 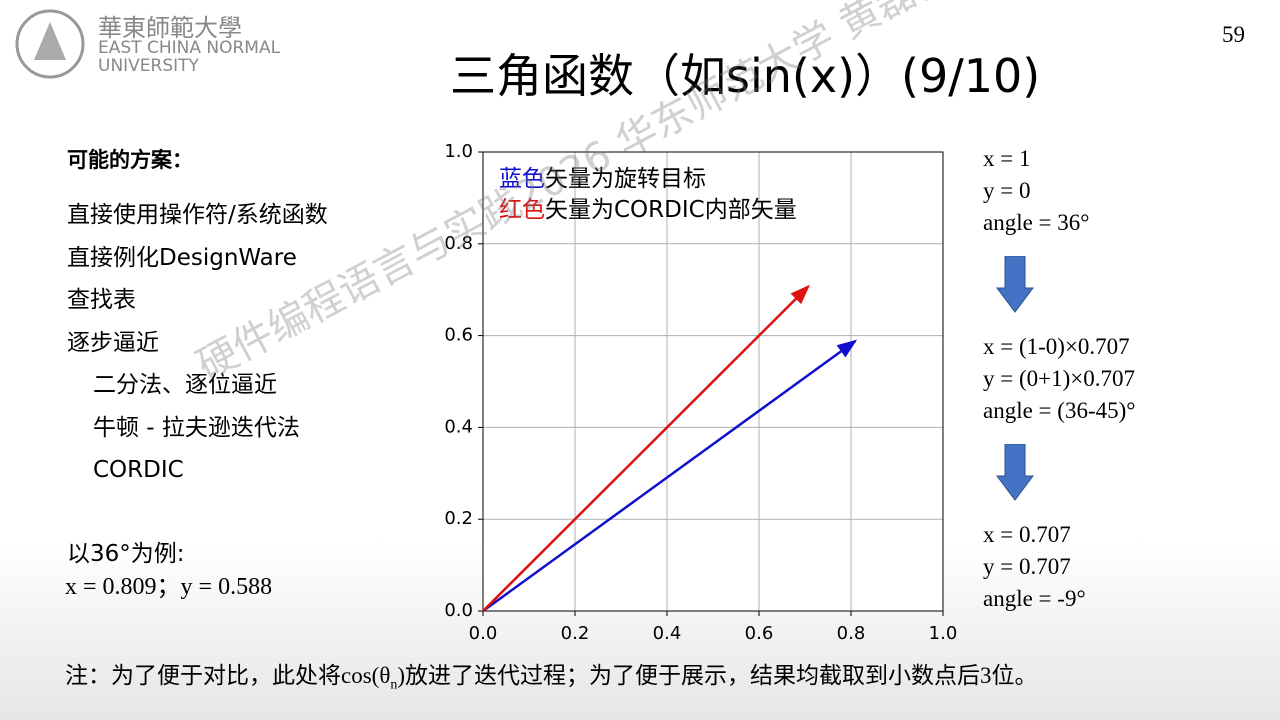 I want to click on list: 直接使用操作符/系统函数 直接例化DesignWare 查找表逐步逼近, so click(x=197, y=279).